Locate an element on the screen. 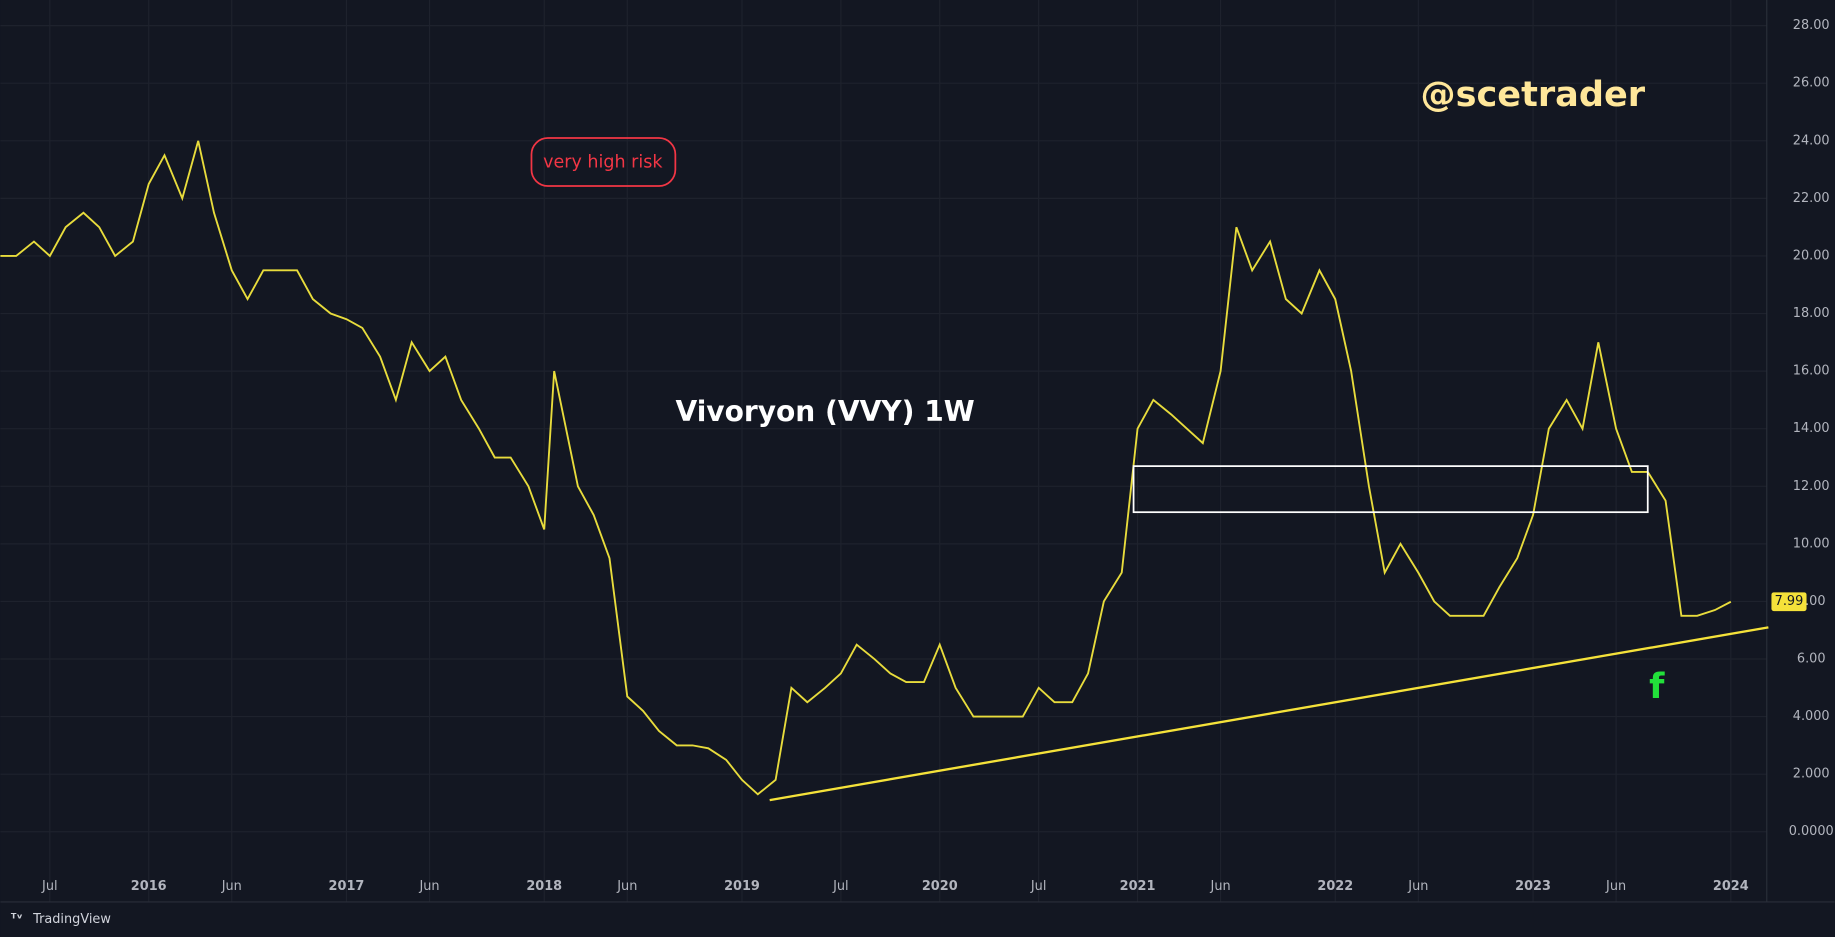 The image size is (1835, 937). y-tick-label: 14.00 is located at coordinates (1811, 428).